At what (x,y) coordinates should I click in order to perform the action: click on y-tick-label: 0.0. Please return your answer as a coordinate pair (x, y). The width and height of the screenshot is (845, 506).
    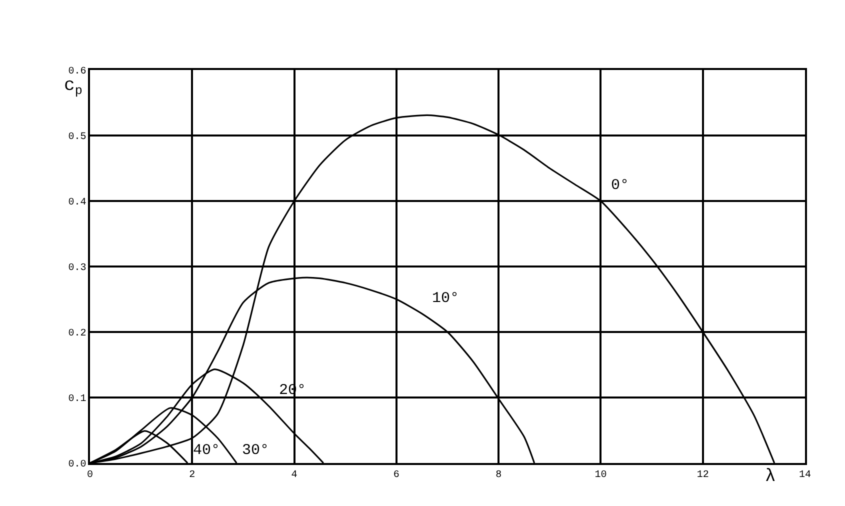
    Looking at the image, I should click on (77, 465).